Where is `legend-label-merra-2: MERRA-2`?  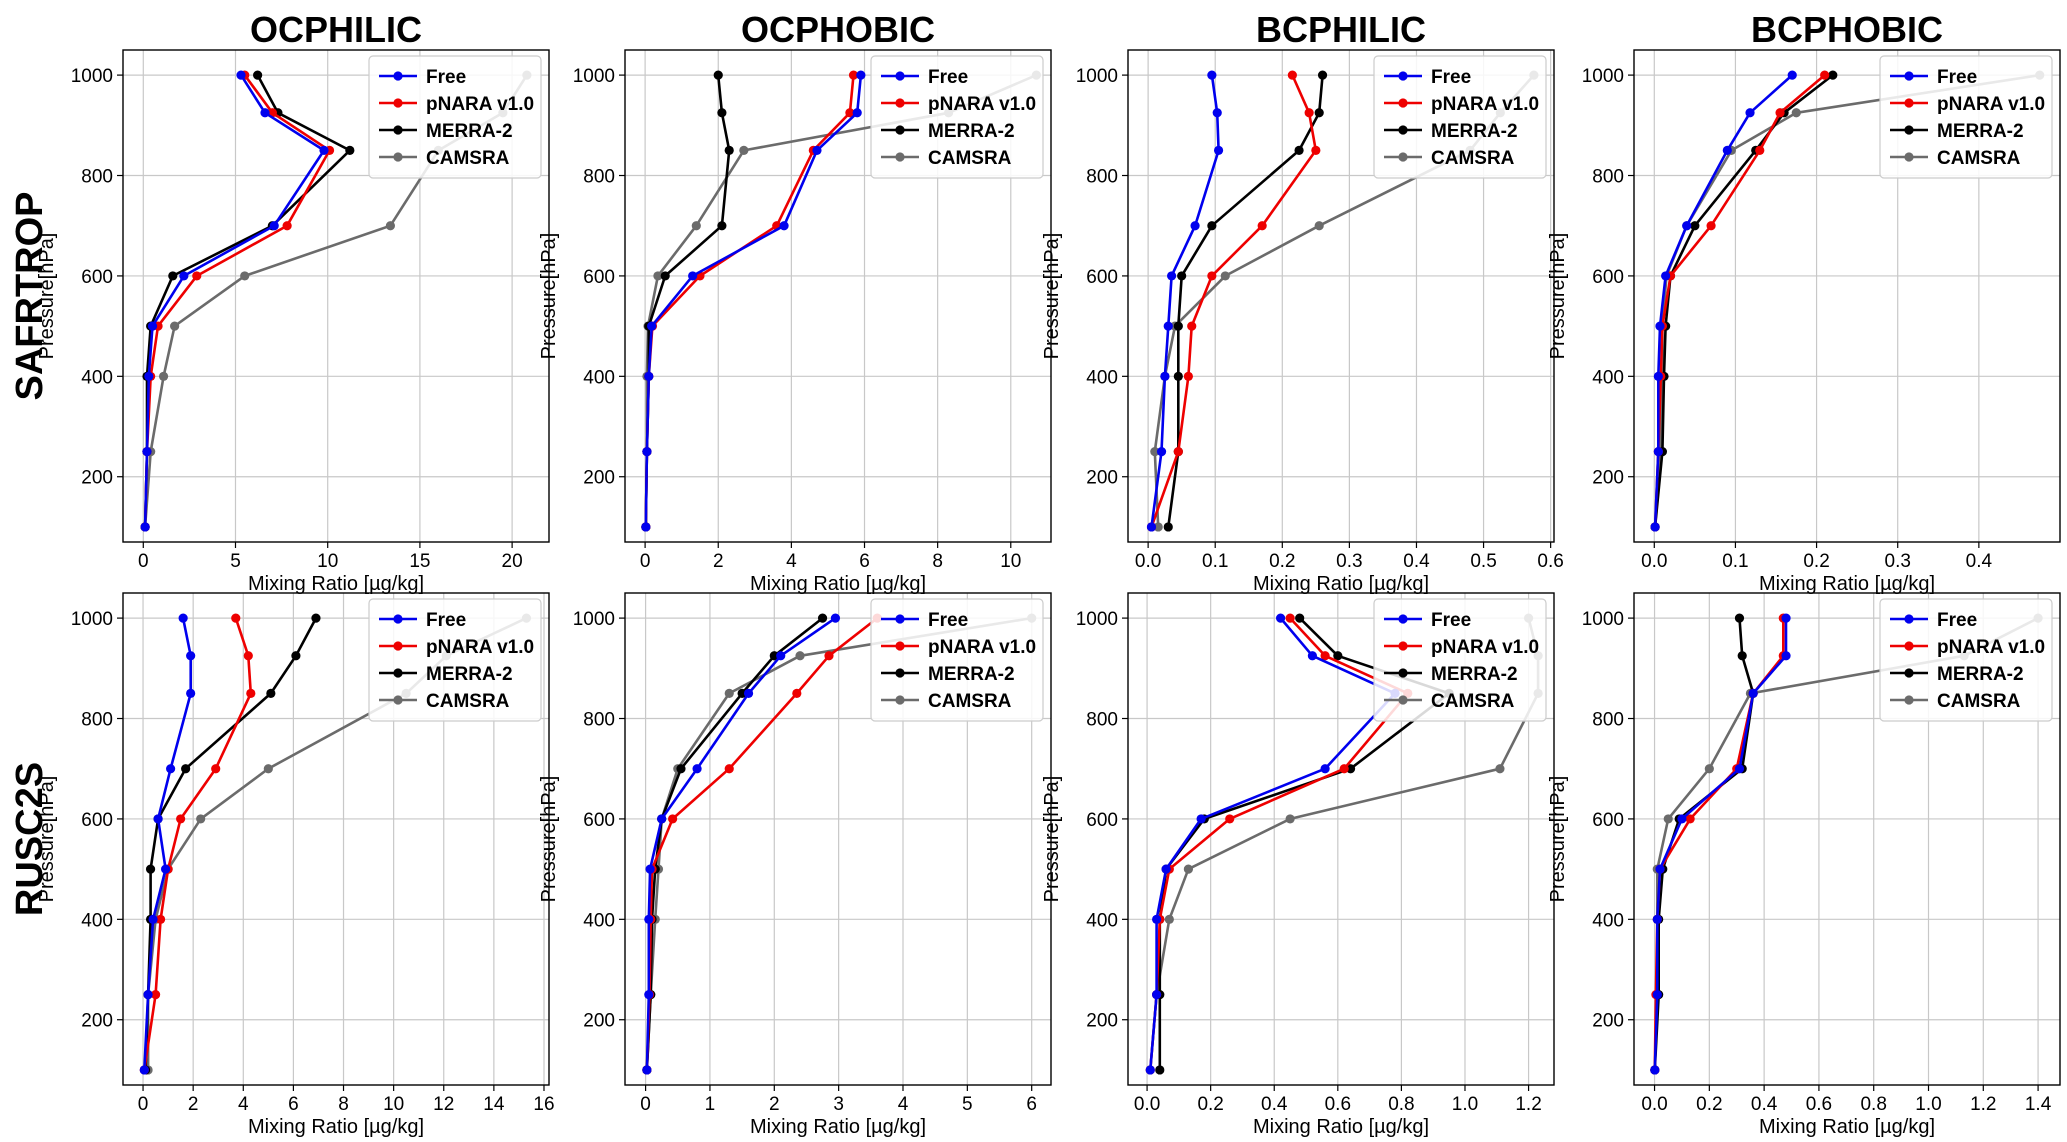
legend-label-merra-2: MERRA-2 is located at coordinates (469, 674).